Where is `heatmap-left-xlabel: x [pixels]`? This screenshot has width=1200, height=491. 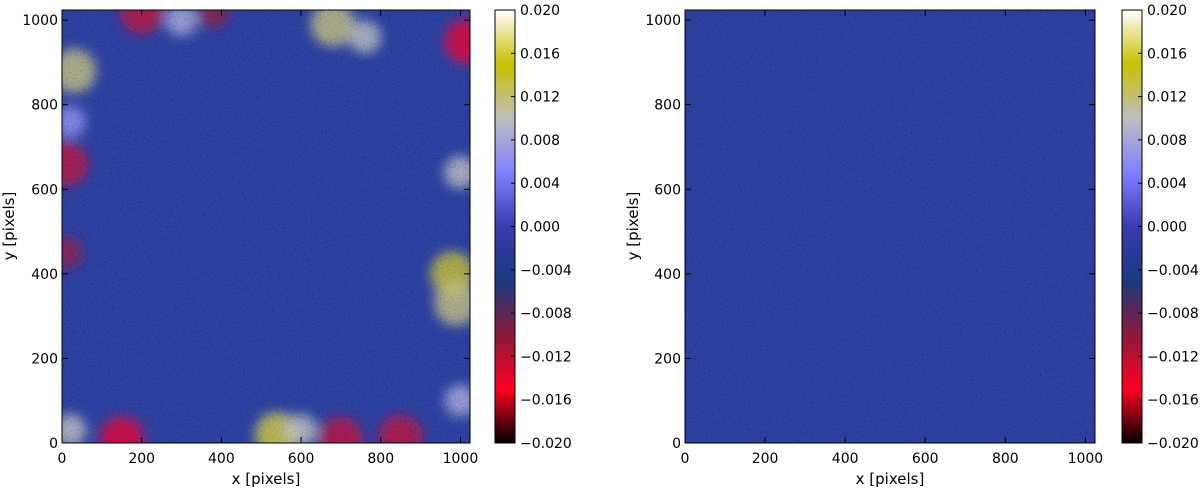
heatmap-left-xlabel: x [pixels] is located at coordinates (266, 479).